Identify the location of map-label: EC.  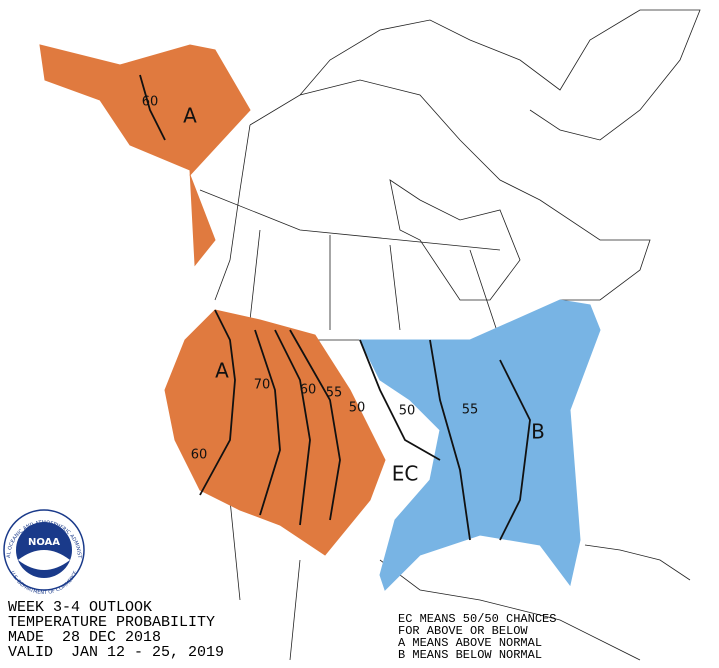
(405, 474).